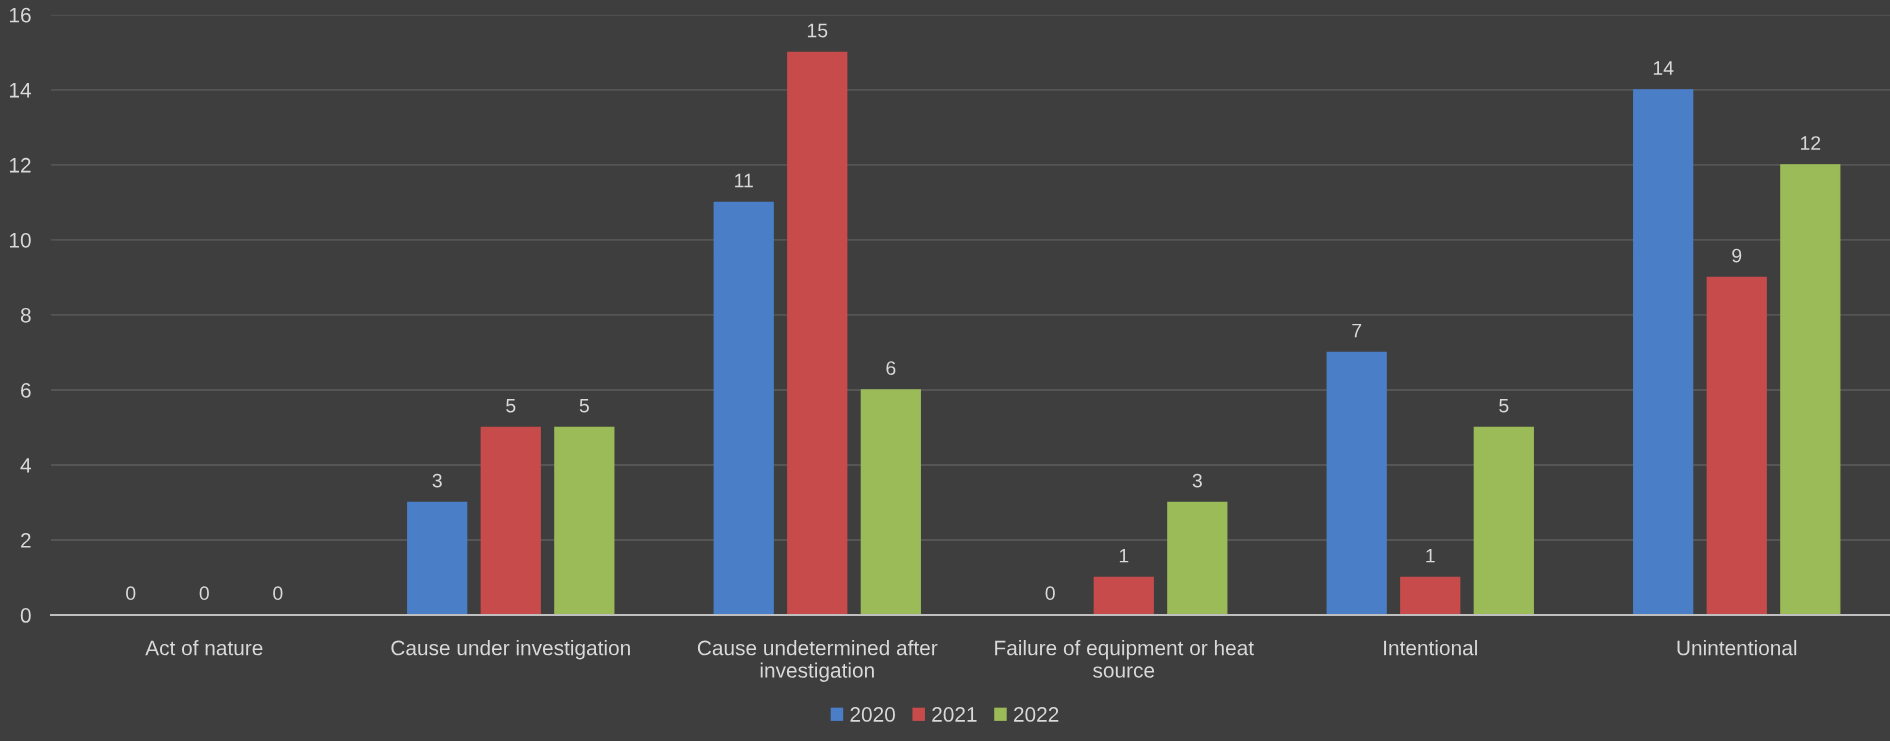 The image size is (1890, 741). Describe the element at coordinates (1737, 648) in the screenshot. I see `x-tick-label: Unintentional` at that location.